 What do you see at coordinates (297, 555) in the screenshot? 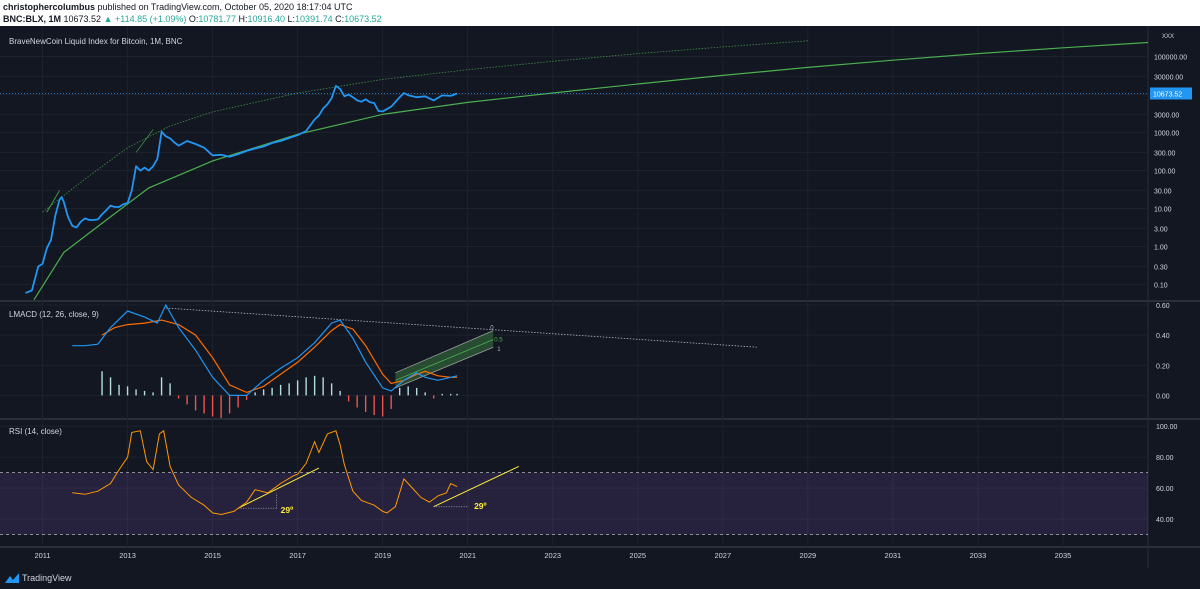
I see `x-tick-label: 2017` at bounding box center [297, 555].